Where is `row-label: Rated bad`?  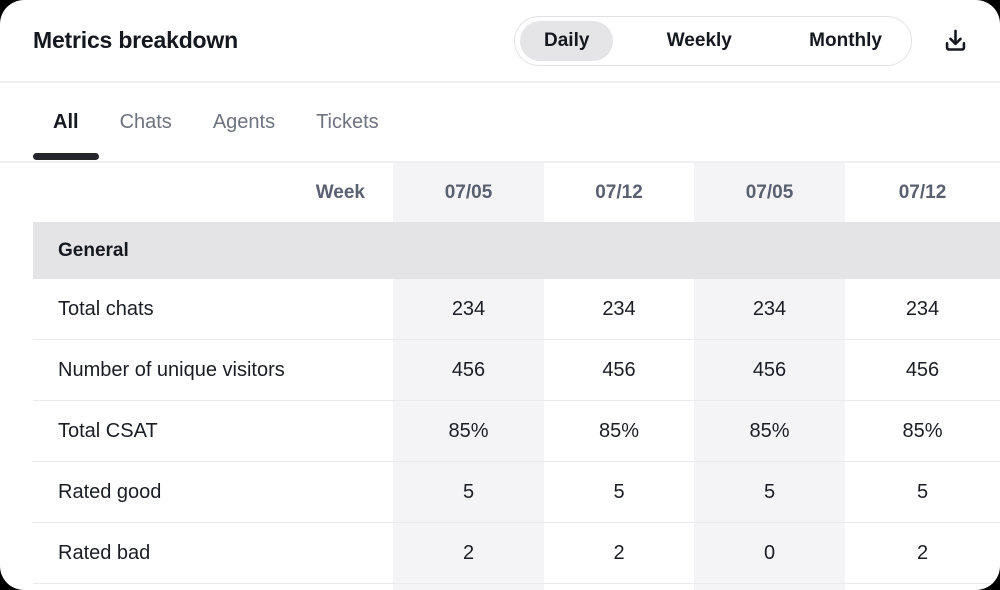
row-label: Rated bad is located at coordinates (104, 552).